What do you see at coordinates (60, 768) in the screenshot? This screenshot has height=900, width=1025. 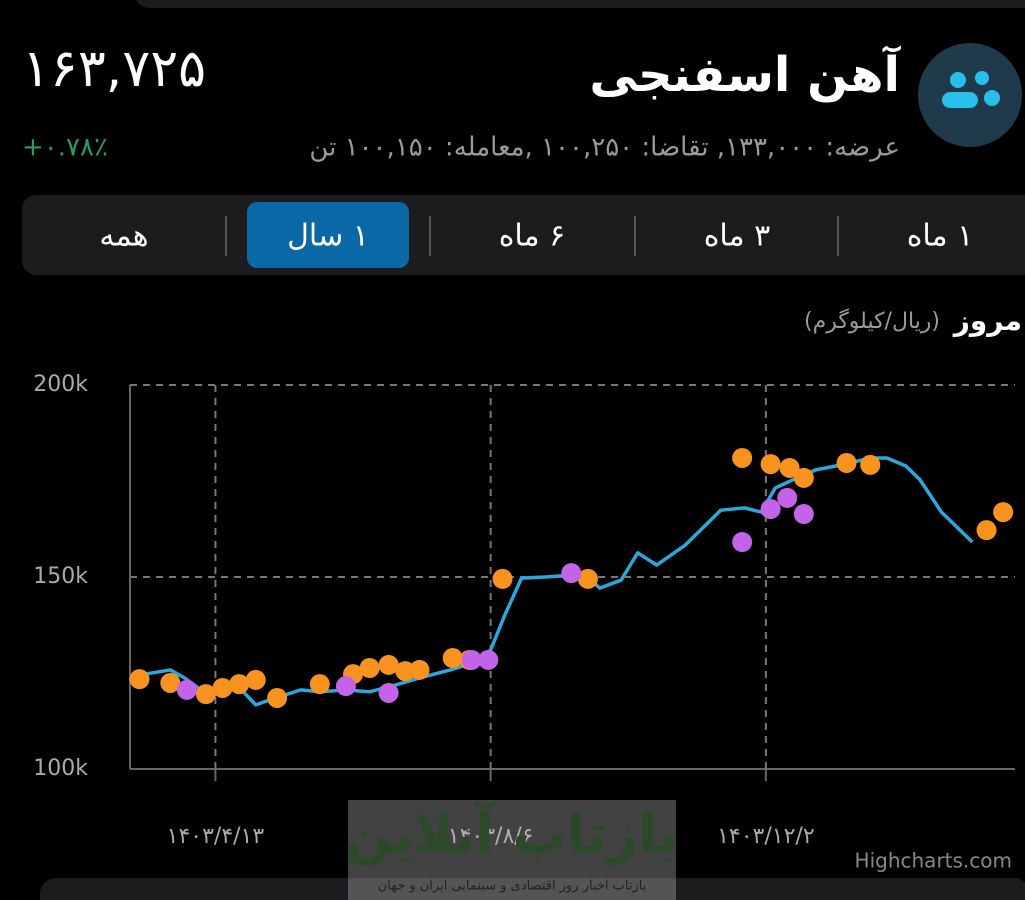 I see `y-tick-label: 100k` at bounding box center [60, 768].